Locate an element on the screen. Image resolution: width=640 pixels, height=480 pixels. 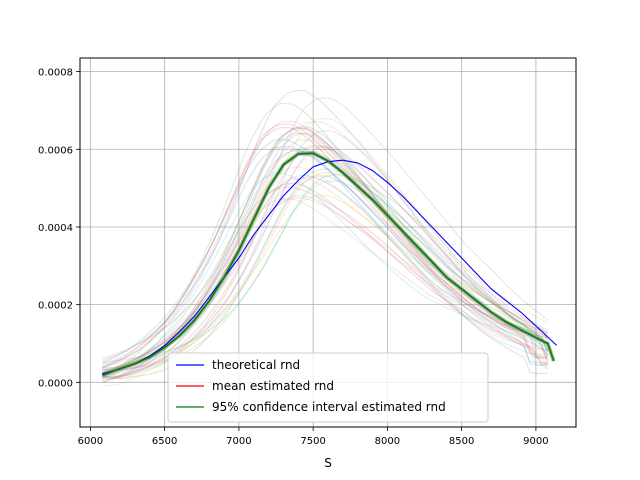
x-tick-label-4: 8000 is located at coordinates (387, 441).